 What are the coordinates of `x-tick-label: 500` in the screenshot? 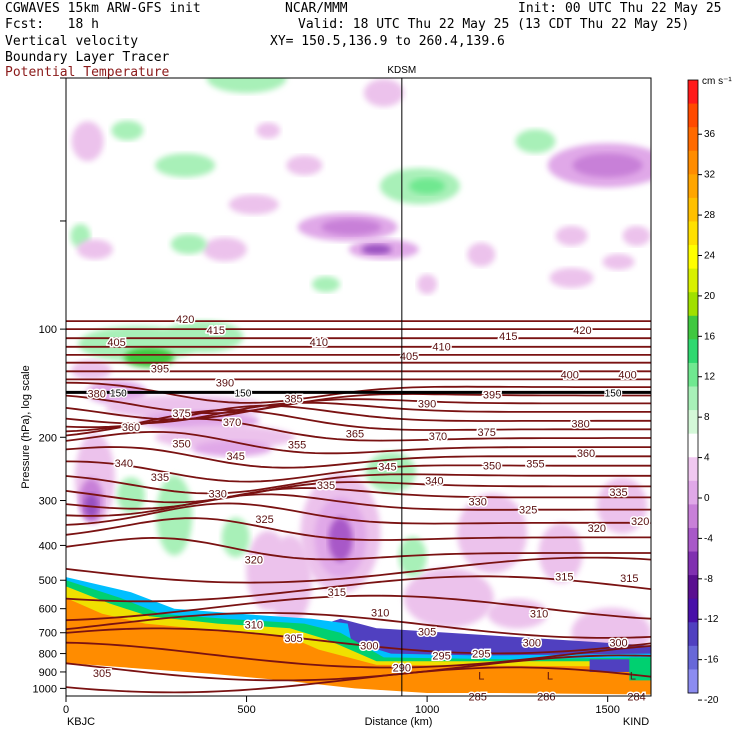 It's located at (246, 710).